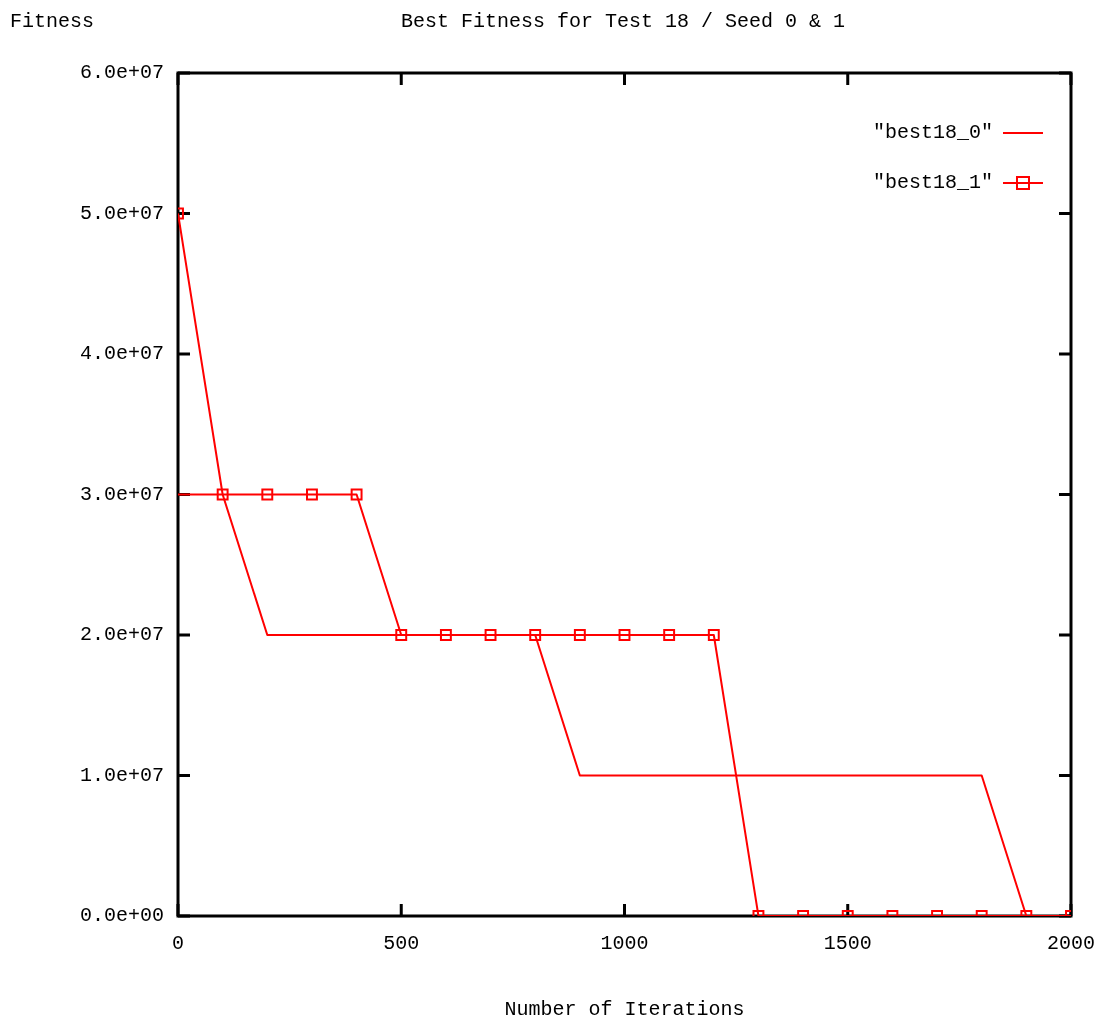 Image resolution: width=1111 pixels, height=1026 pixels. What do you see at coordinates (178, 944) in the screenshot?
I see `x-tick-label: 0` at bounding box center [178, 944].